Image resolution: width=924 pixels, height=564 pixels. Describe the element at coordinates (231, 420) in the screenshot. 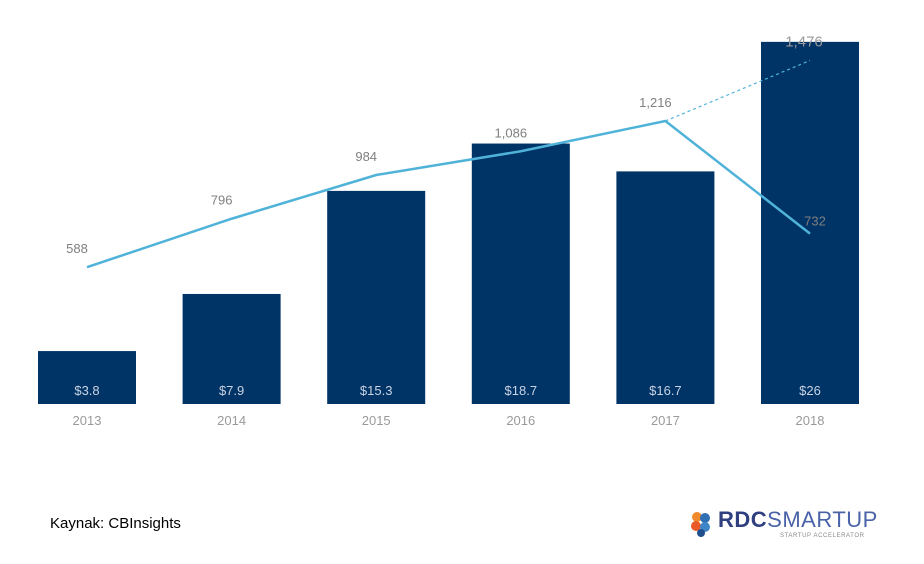

I see `x-tick-2014: 2014` at that location.